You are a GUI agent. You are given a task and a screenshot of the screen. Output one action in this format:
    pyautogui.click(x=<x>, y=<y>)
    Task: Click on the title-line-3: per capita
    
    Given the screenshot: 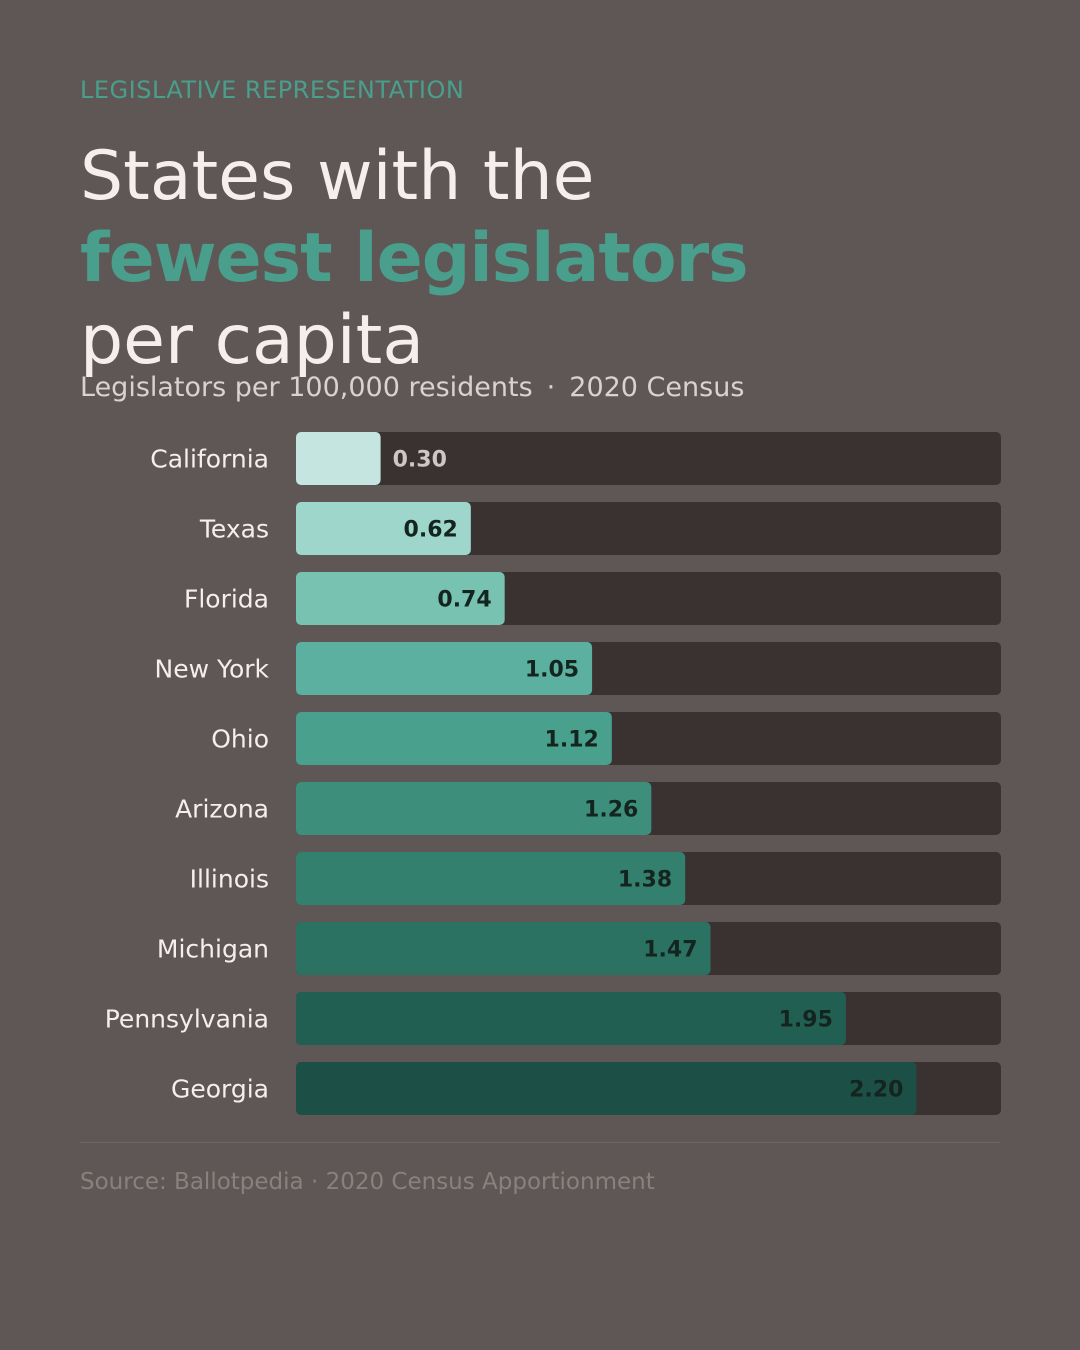 What is the action you would take?
    pyautogui.click(x=252, y=340)
    